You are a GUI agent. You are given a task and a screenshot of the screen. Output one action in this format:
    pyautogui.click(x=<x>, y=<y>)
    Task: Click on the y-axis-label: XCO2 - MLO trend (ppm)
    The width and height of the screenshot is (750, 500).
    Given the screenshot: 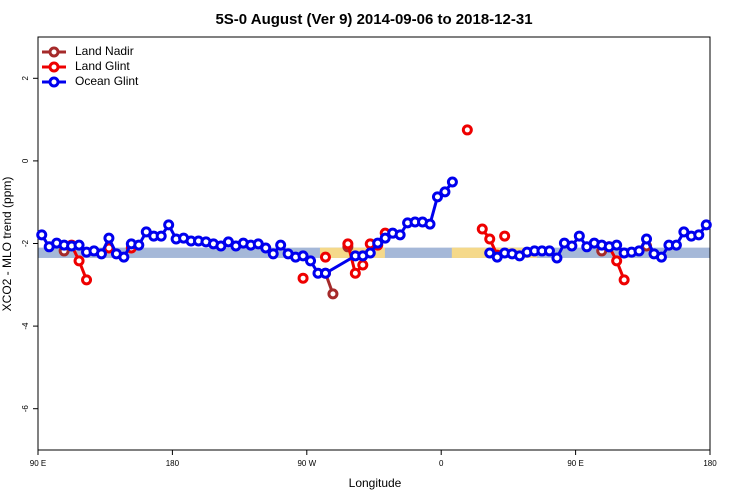 What is the action you would take?
    pyautogui.click(x=7, y=244)
    